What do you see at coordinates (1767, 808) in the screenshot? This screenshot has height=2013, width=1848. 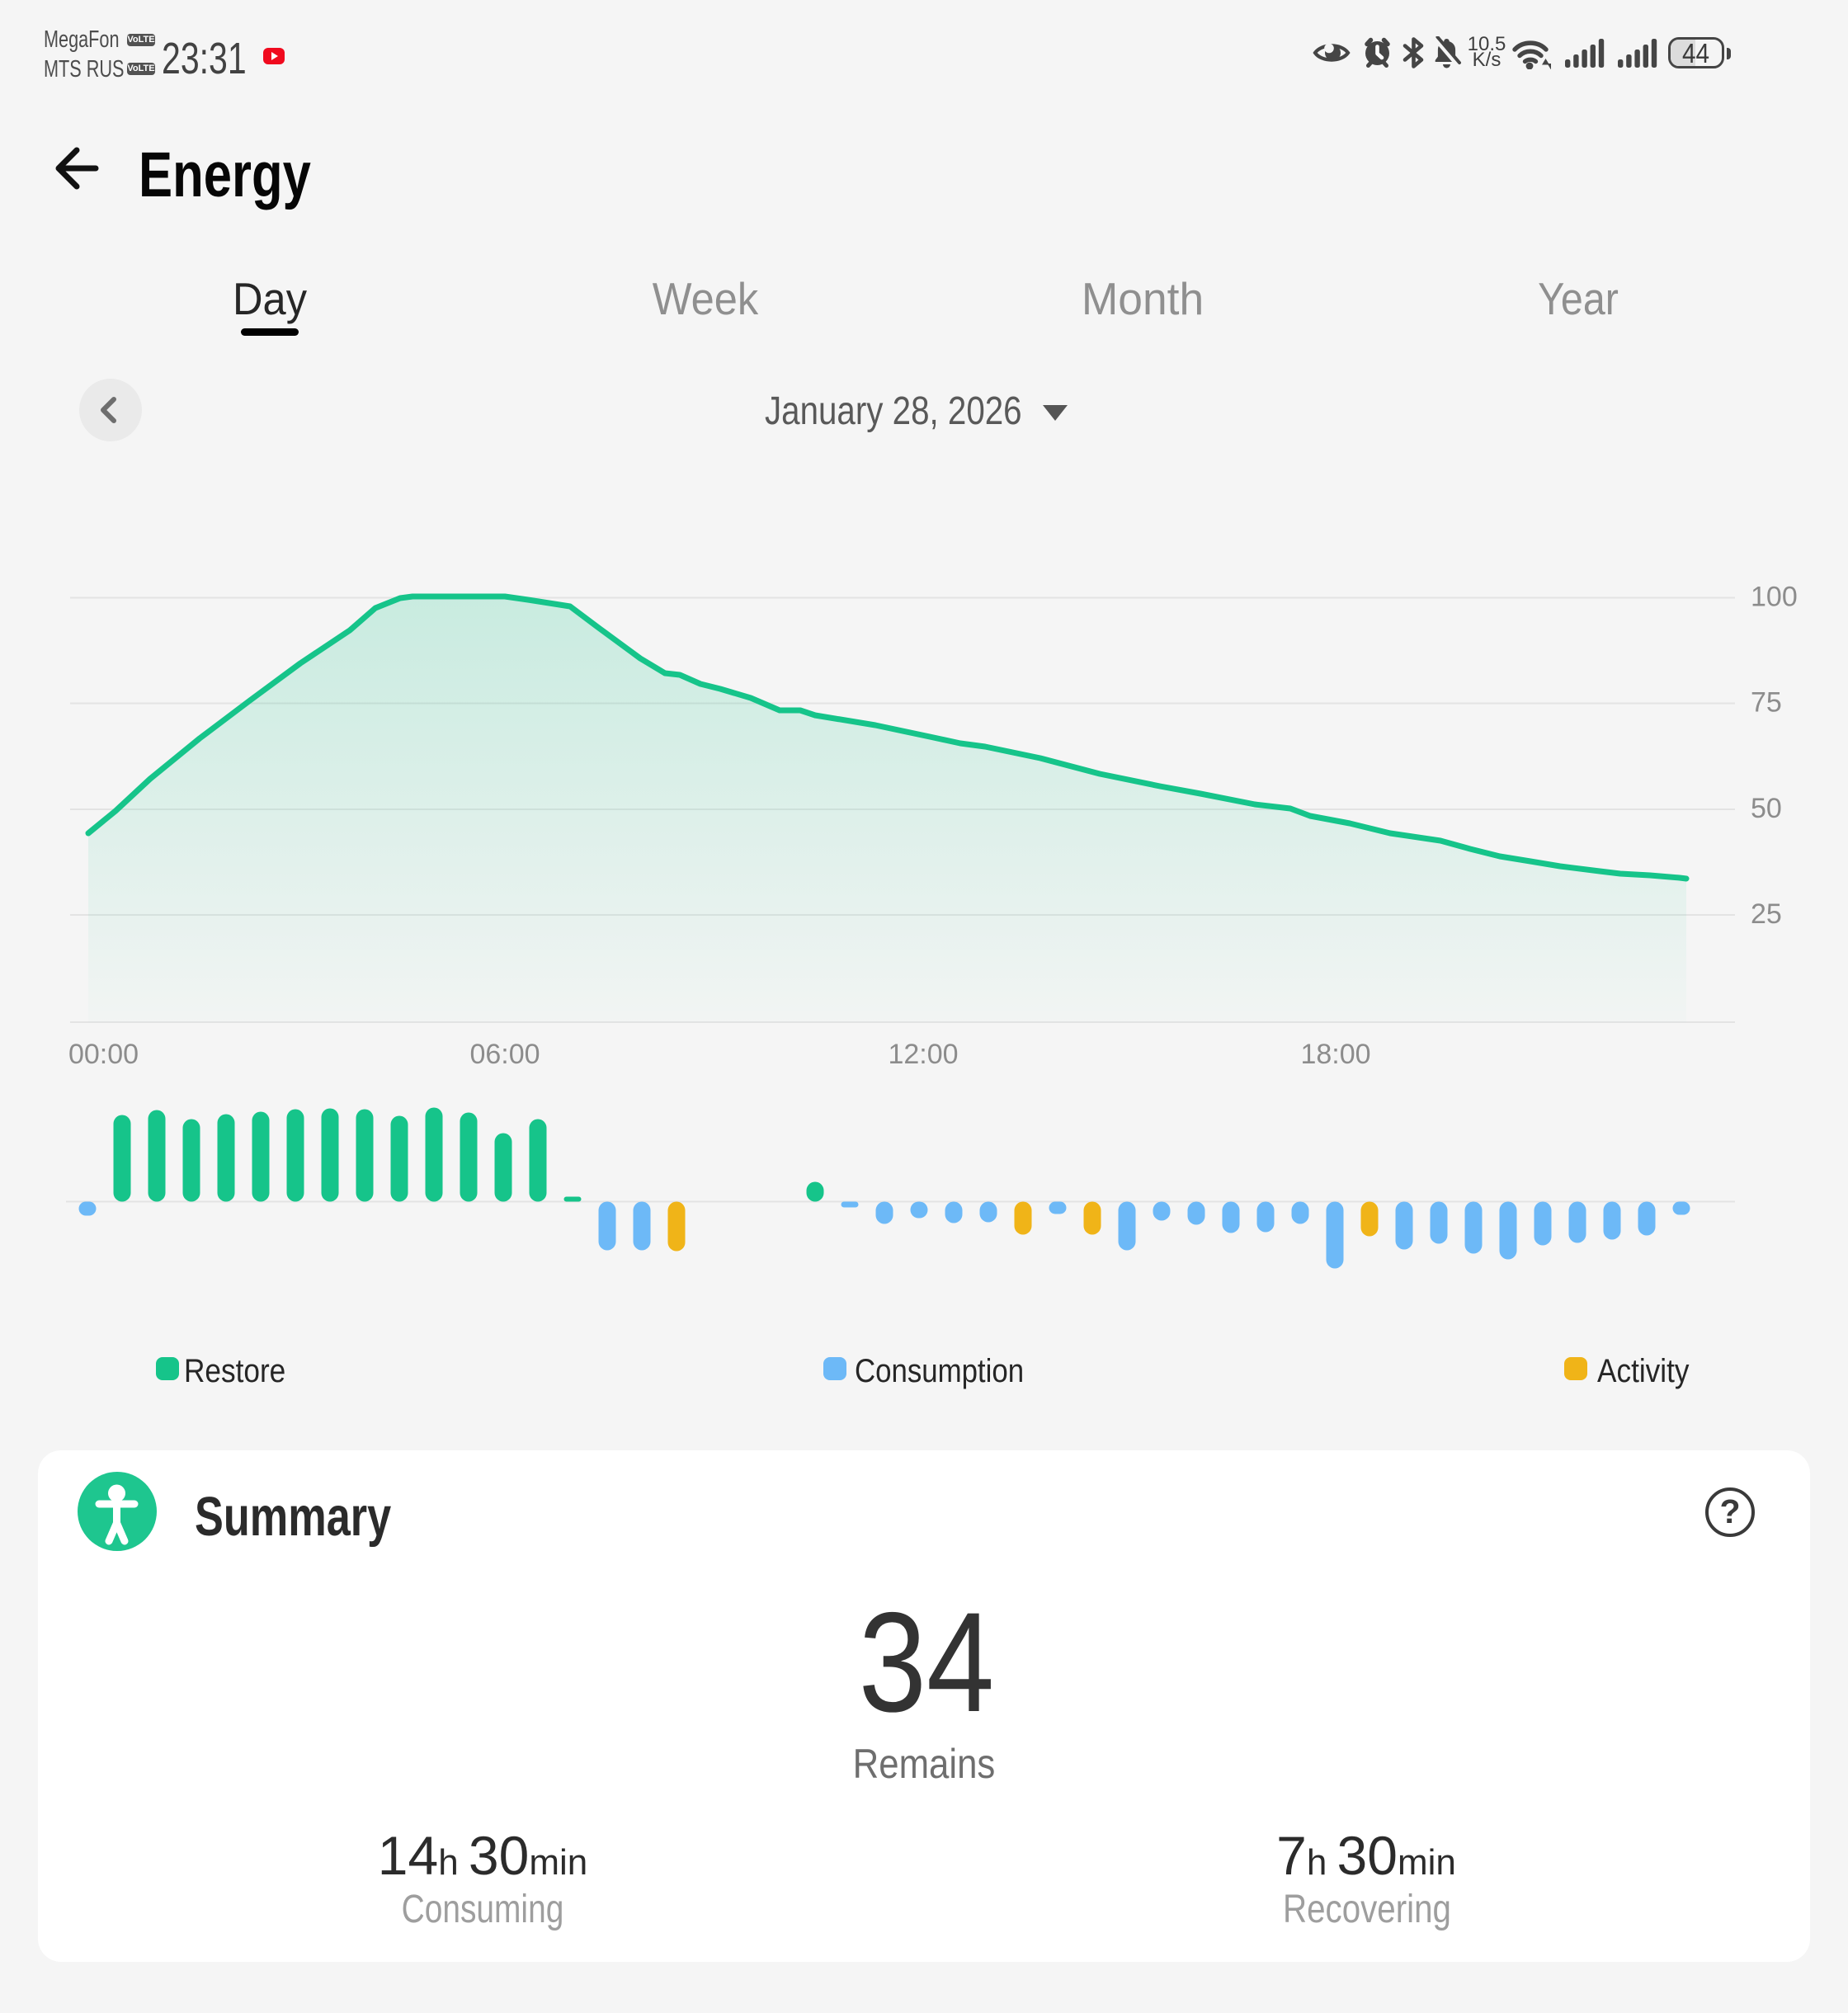 I see `svg-text: 50` at bounding box center [1767, 808].